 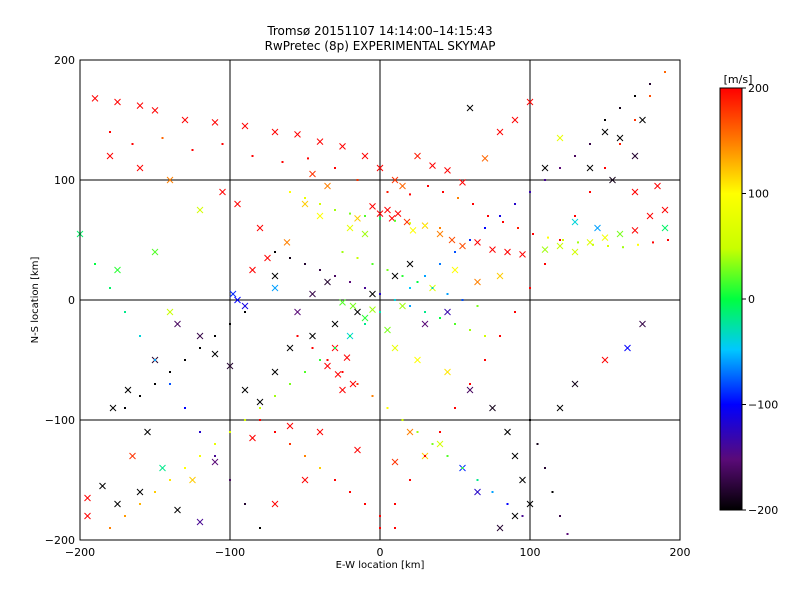 I want to click on x-tick-label: 200, so click(x=680, y=552).